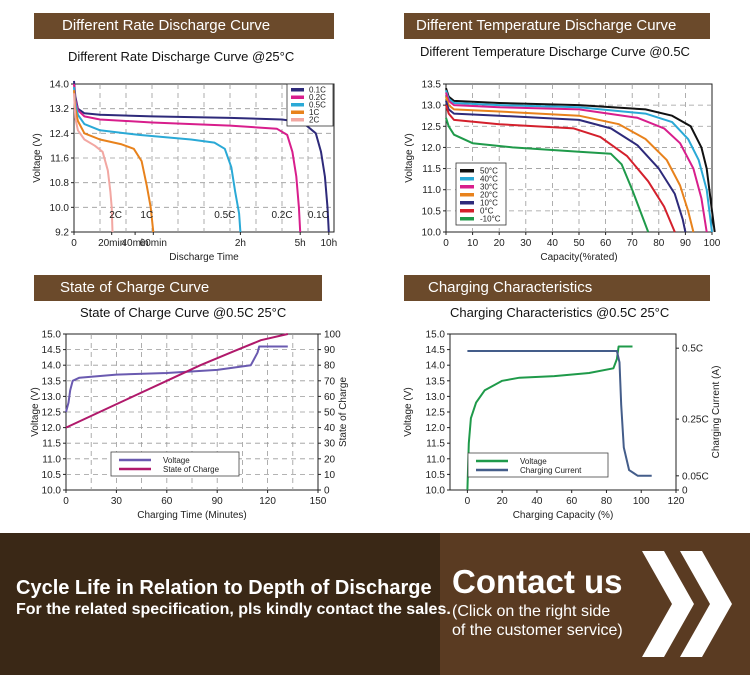 This screenshot has width=750, height=675. I want to click on legend-label: 10°C, so click(489, 203).